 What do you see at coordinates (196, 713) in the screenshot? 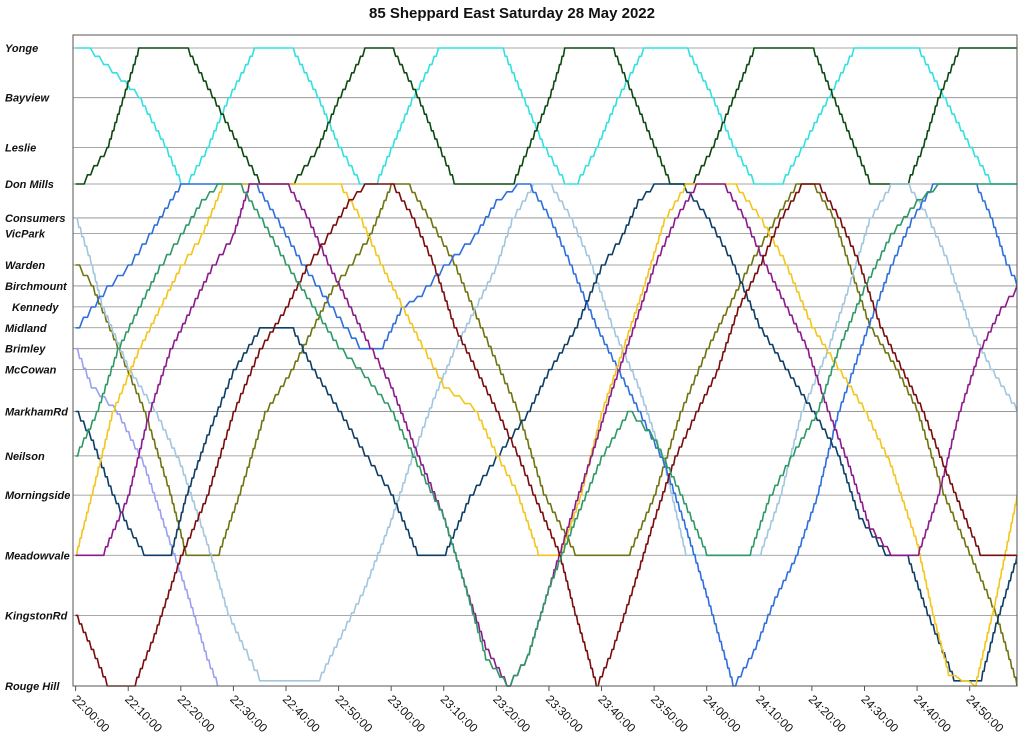
I see `x-tick-label: 22:20:00` at bounding box center [196, 713].